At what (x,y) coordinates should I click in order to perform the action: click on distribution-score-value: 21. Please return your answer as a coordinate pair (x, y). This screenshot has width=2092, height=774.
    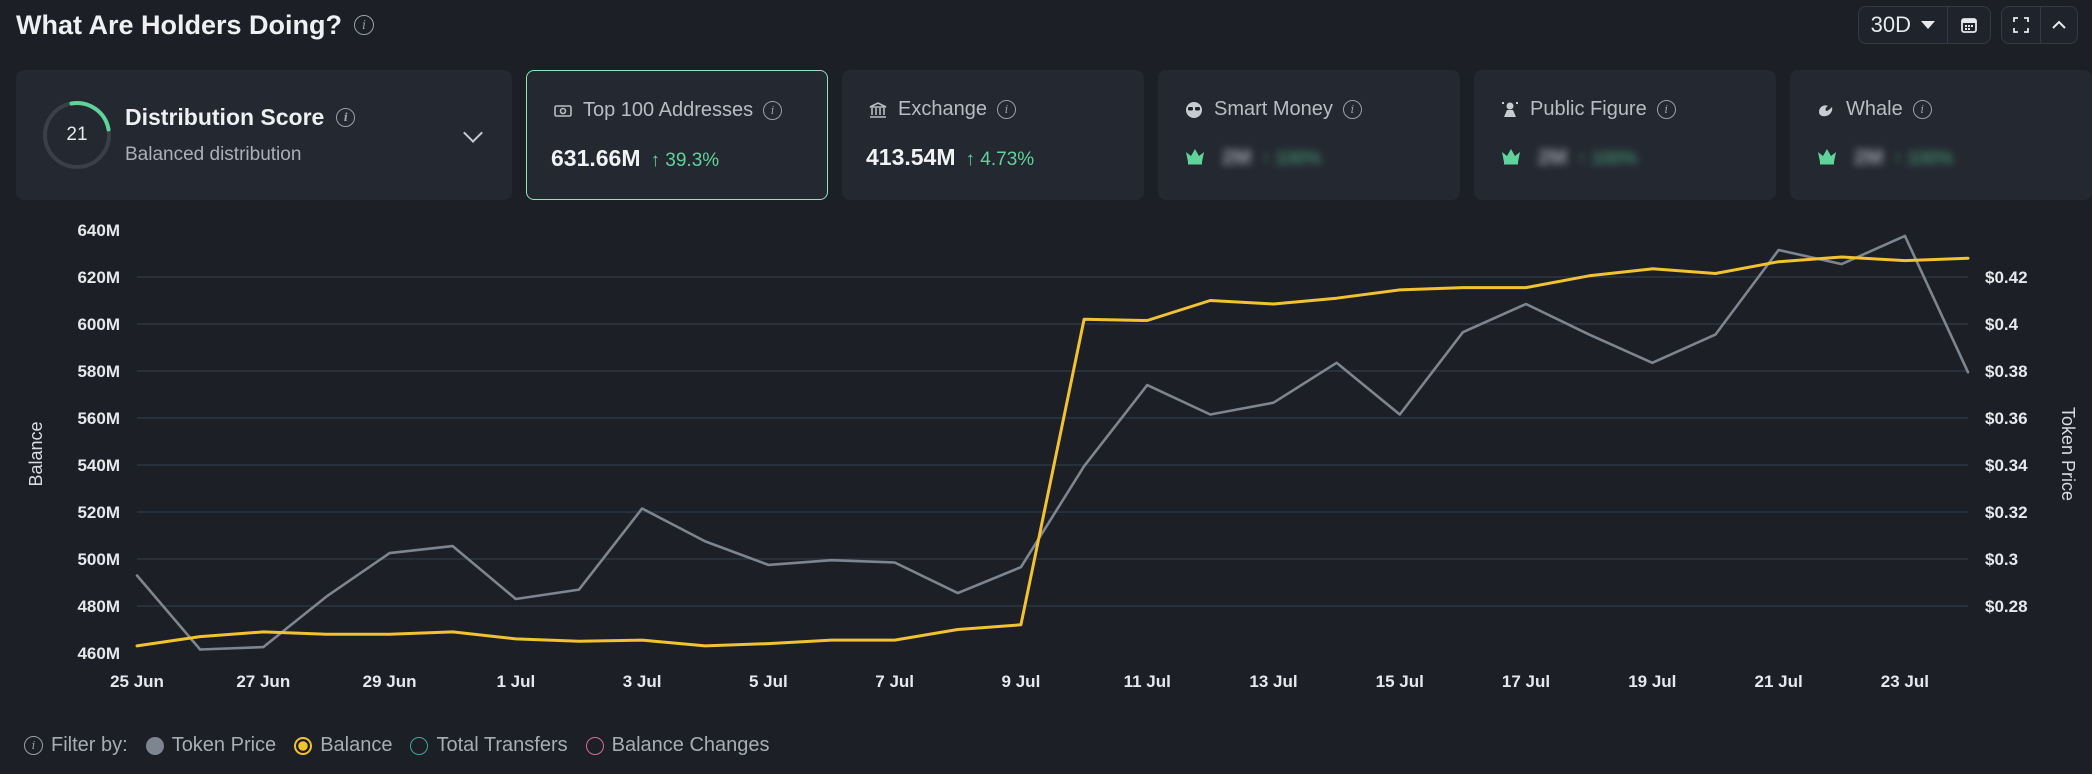
    Looking at the image, I should click on (77, 134).